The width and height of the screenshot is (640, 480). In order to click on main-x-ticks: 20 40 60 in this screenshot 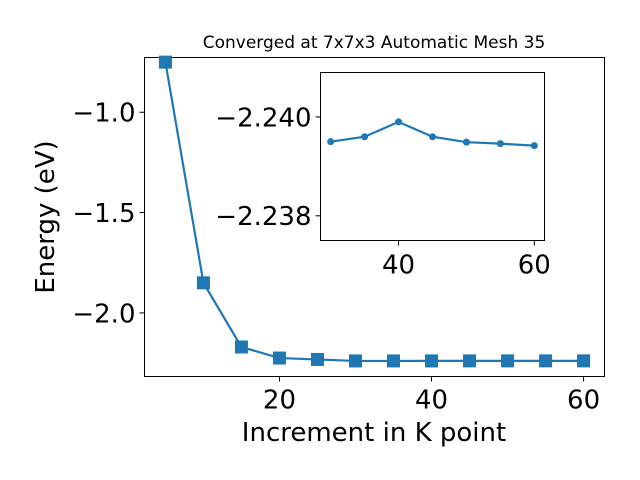, I will do `click(431, 396)`.